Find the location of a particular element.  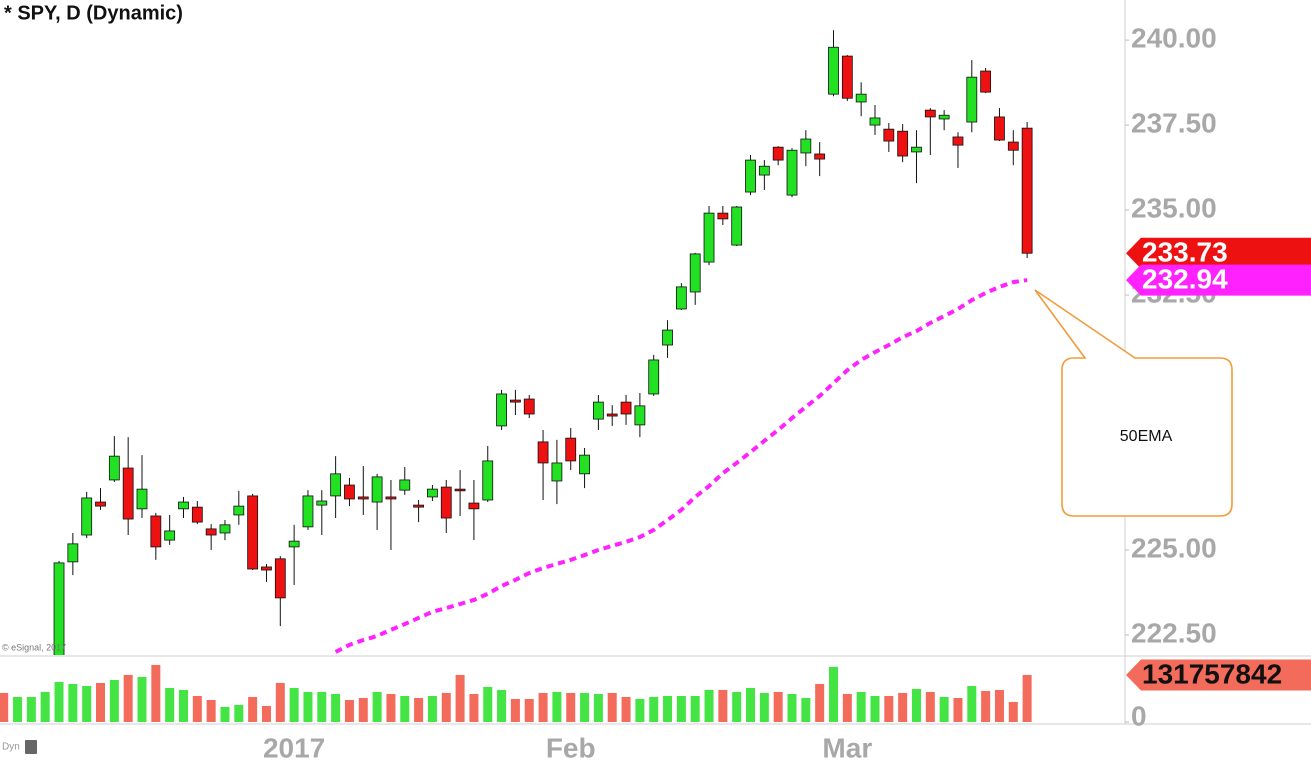

volume-tick-label: 0 is located at coordinates (1139, 715).